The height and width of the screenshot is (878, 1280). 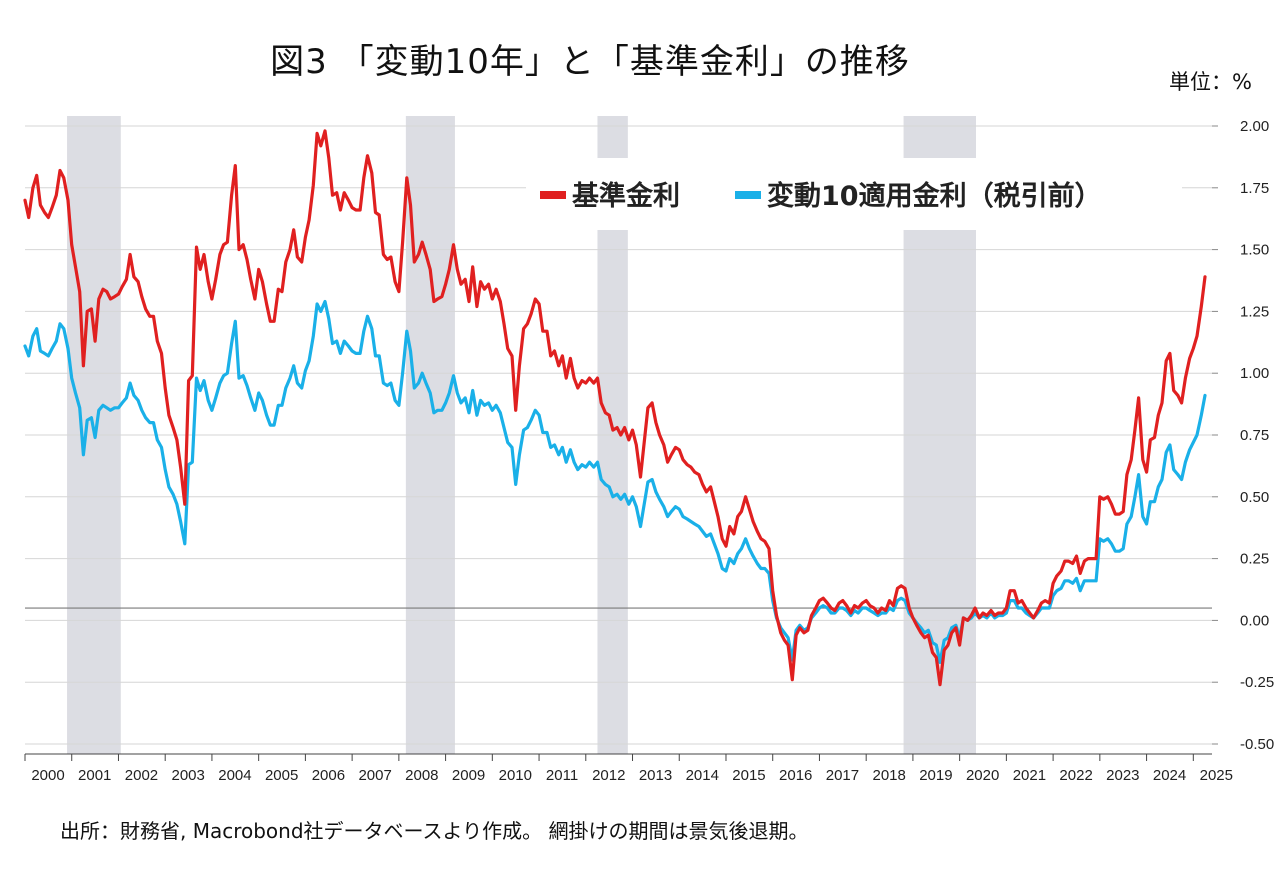 What do you see at coordinates (328, 775) in the screenshot?
I see `x-tick-label-6: 2006` at bounding box center [328, 775].